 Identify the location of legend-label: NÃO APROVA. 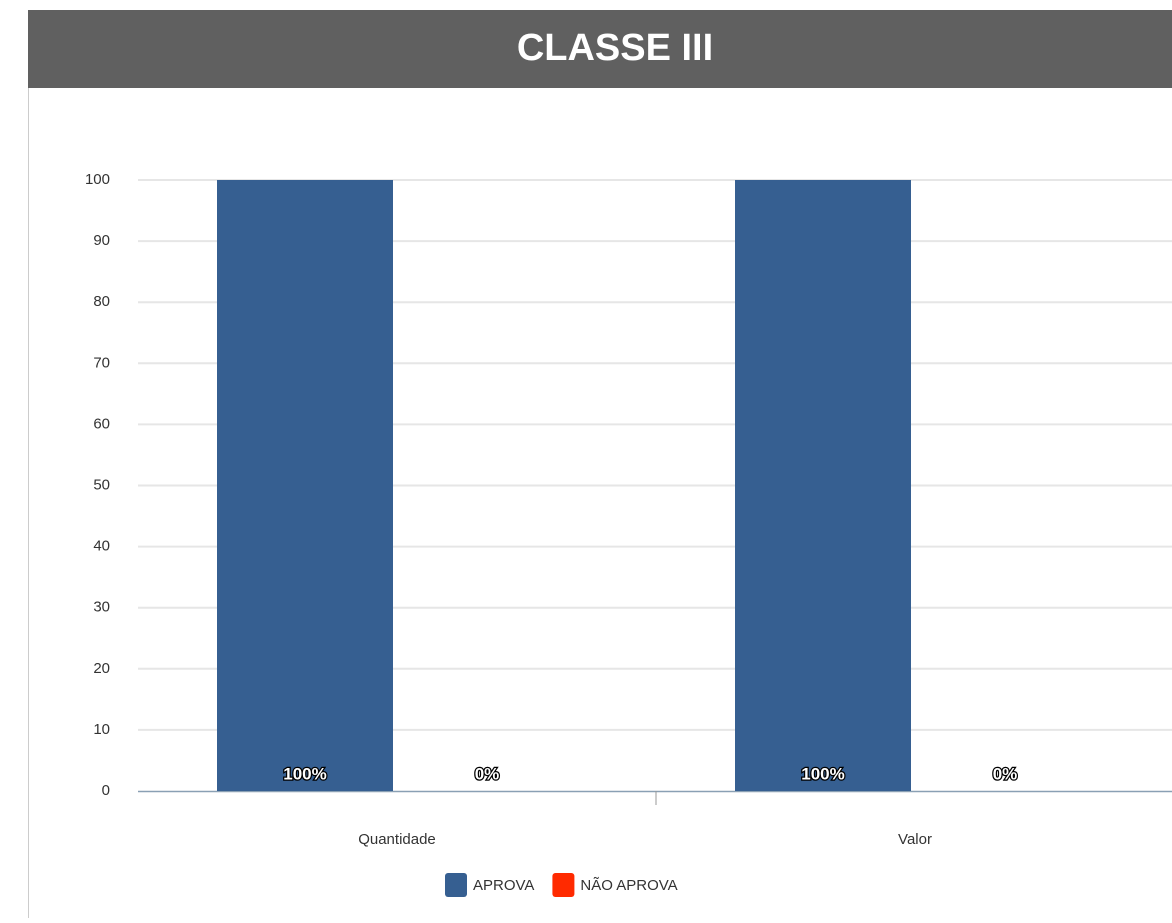
(628, 885).